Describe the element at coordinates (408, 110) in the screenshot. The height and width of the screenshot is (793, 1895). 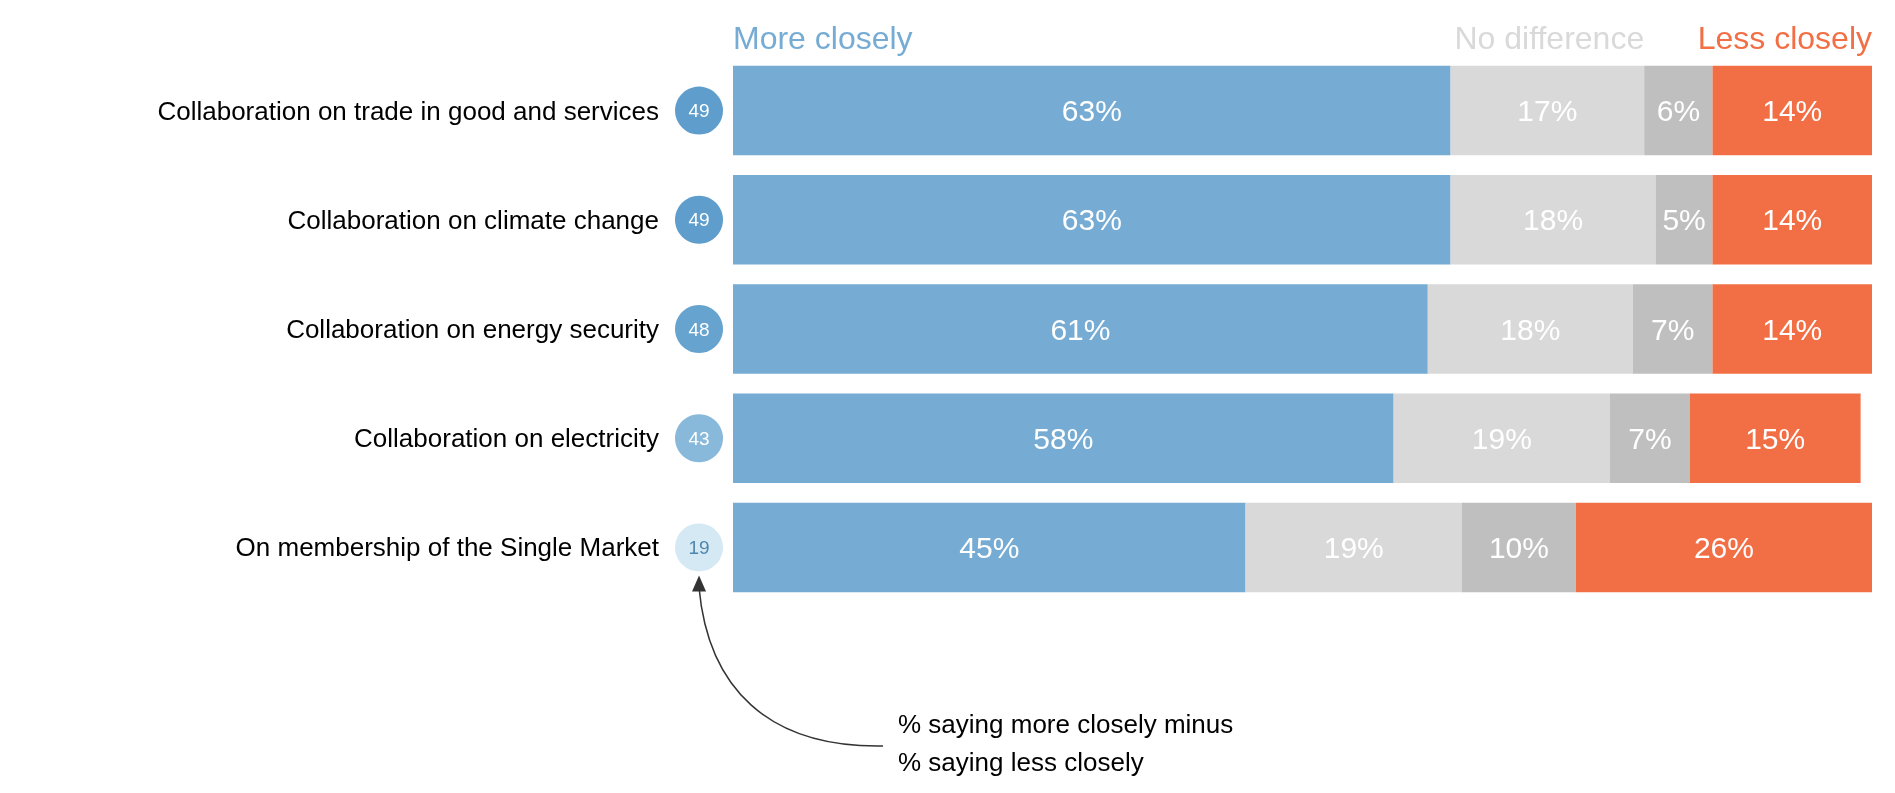
I see `y-tick-label: Collaboration on trade in good and services` at that location.